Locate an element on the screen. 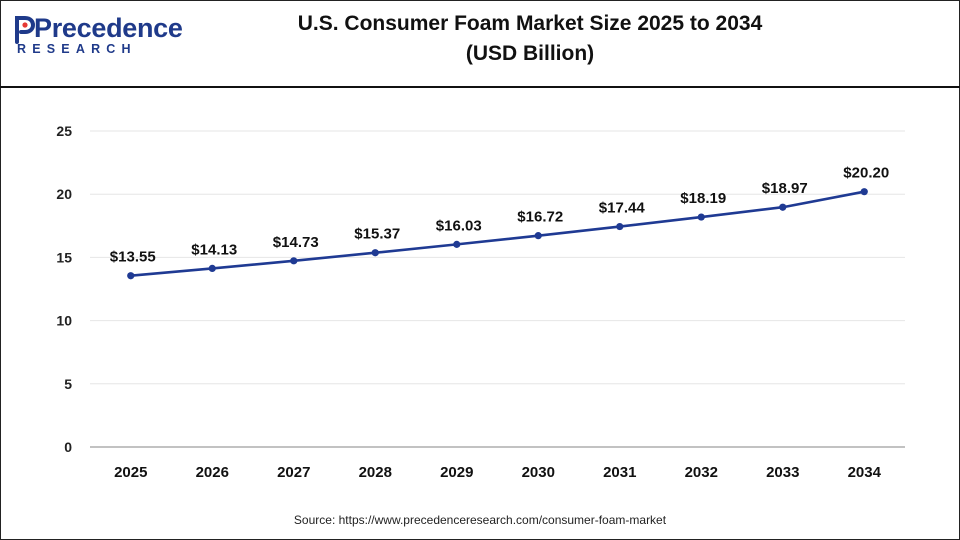  x-tick-label: 2030 is located at coordinates (538, 472).